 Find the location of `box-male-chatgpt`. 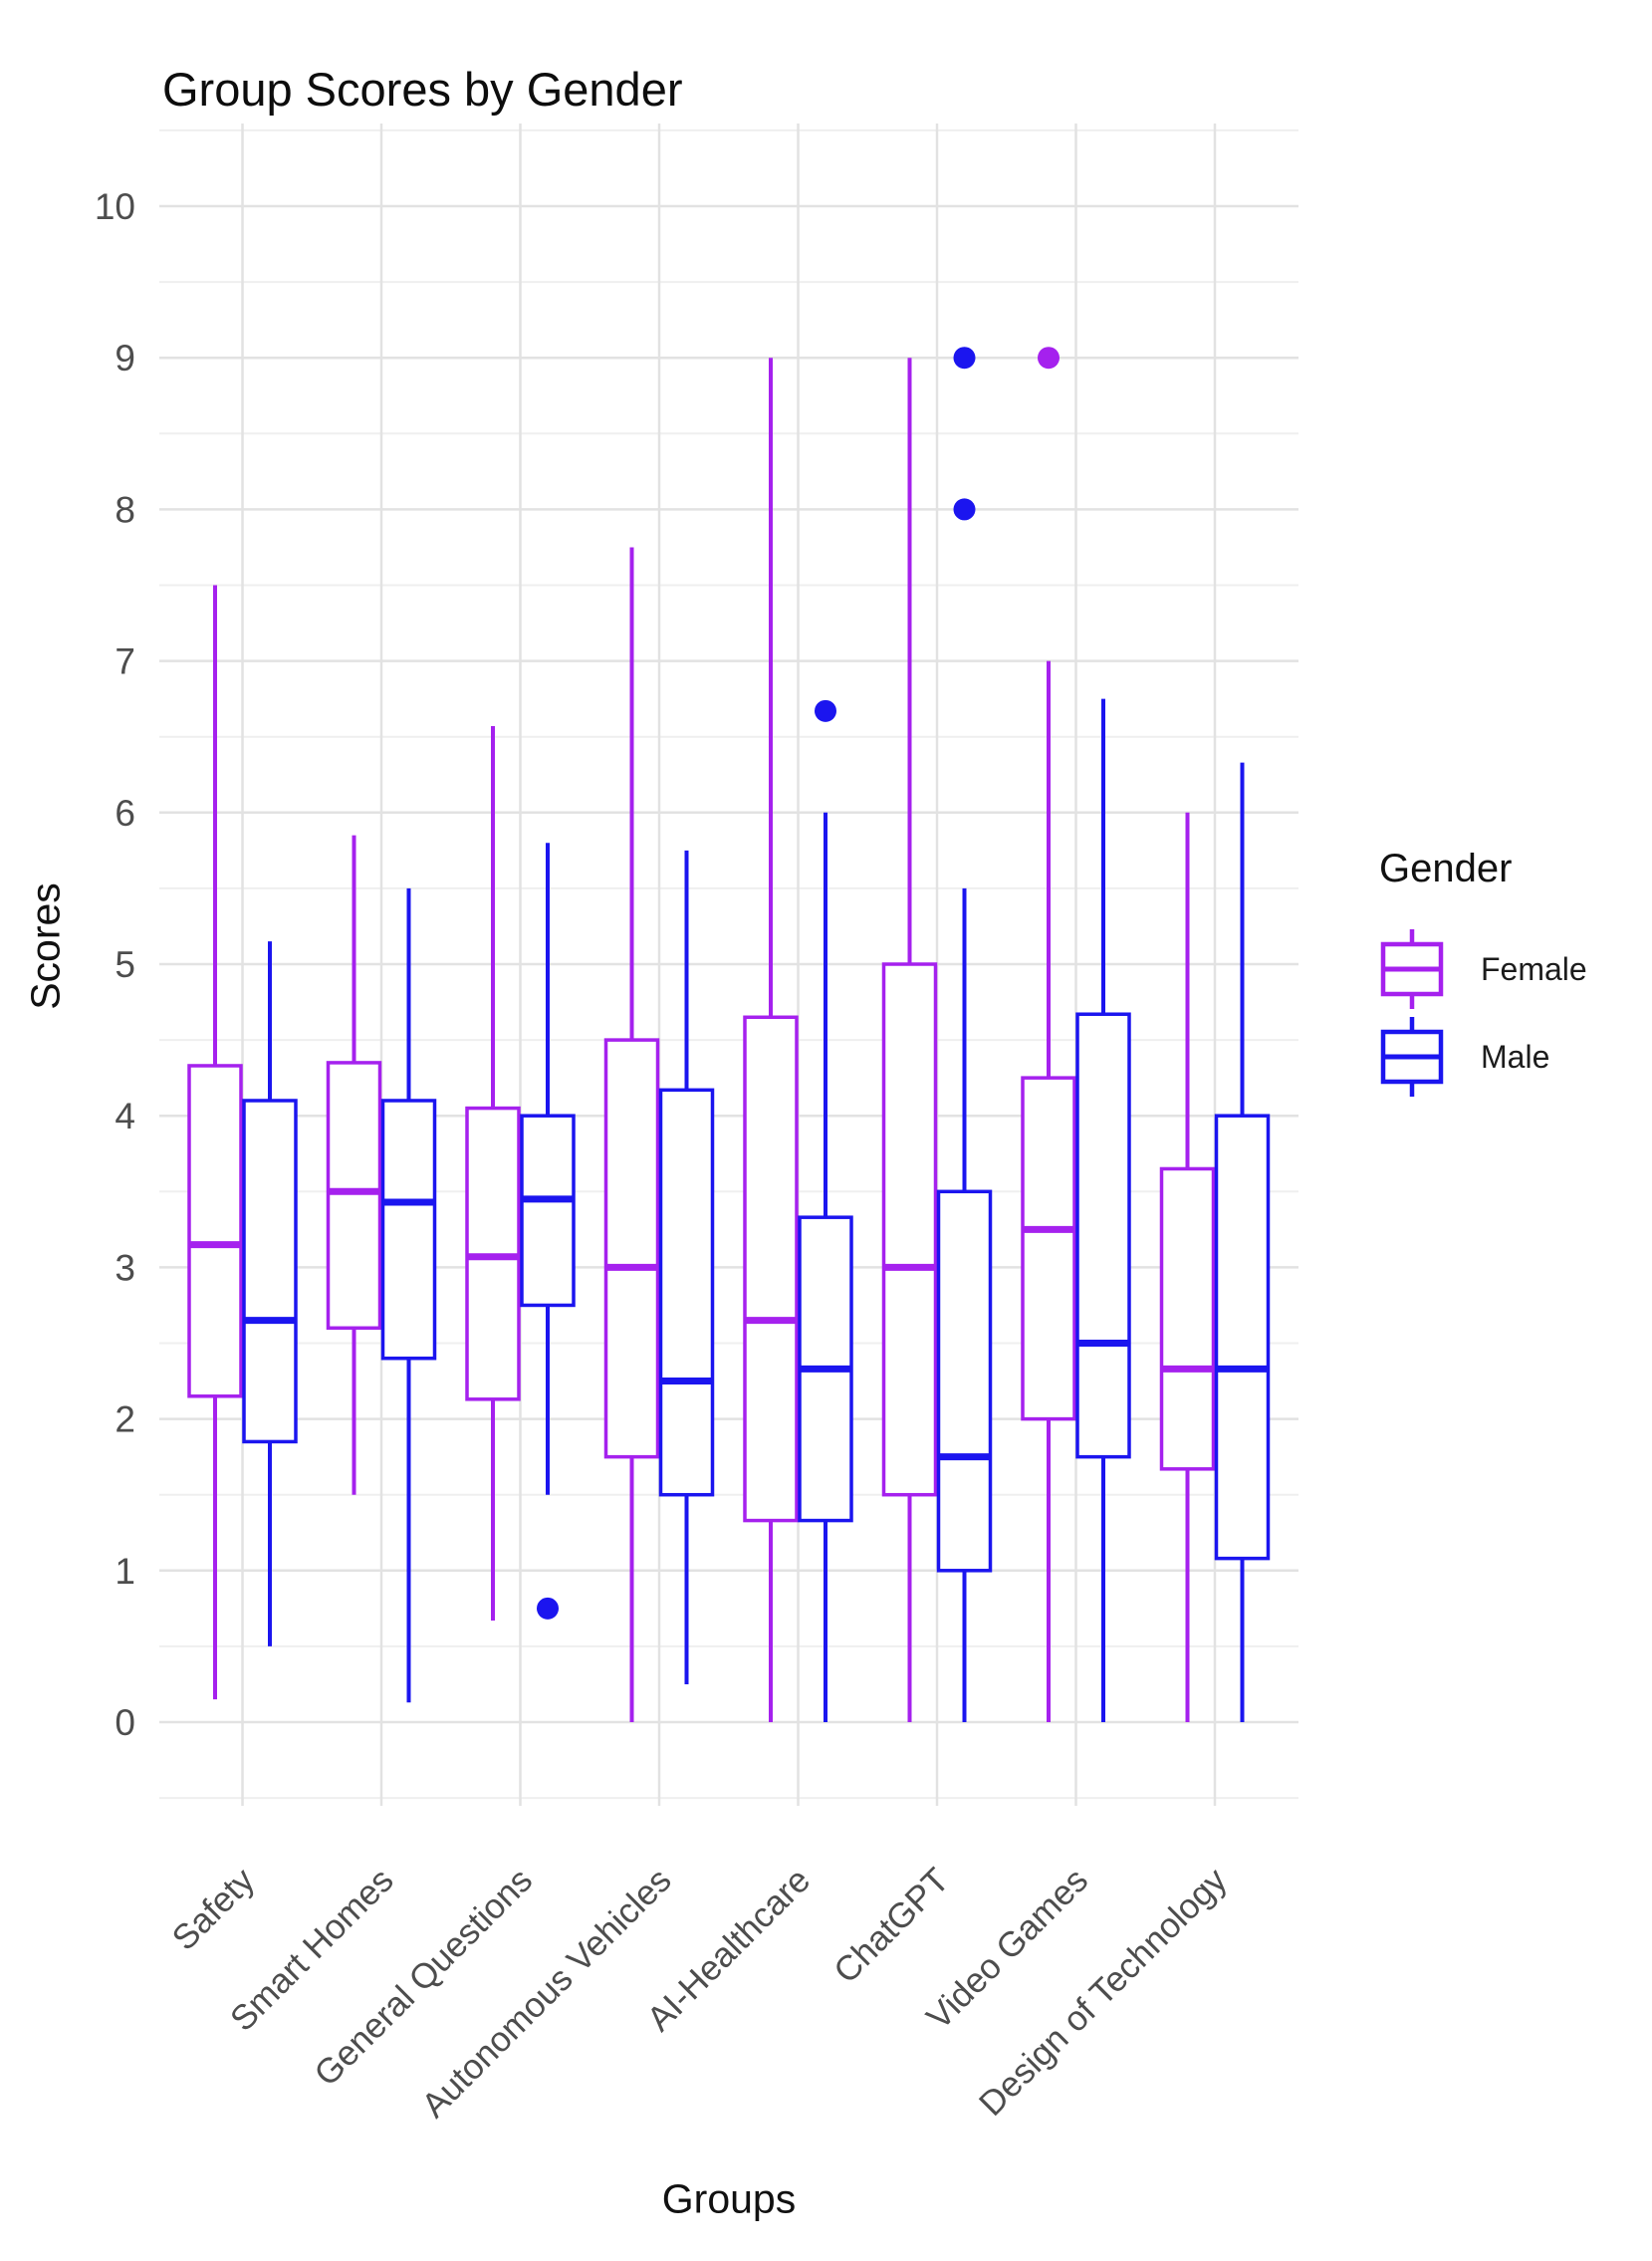

box-male-chatgpt is located at coordinates (965, 1034).